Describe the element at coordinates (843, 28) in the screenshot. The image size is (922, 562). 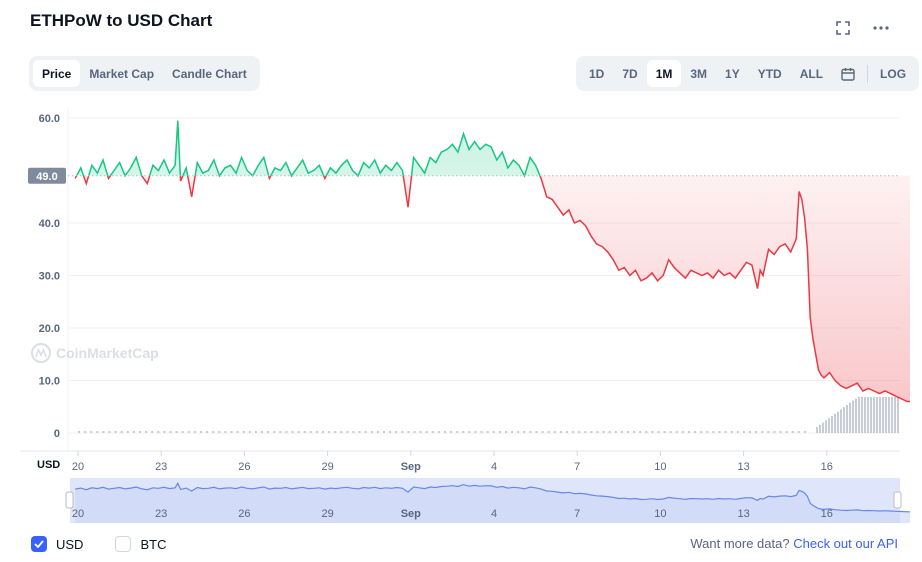
I see `fullscreen-icon` at that location.